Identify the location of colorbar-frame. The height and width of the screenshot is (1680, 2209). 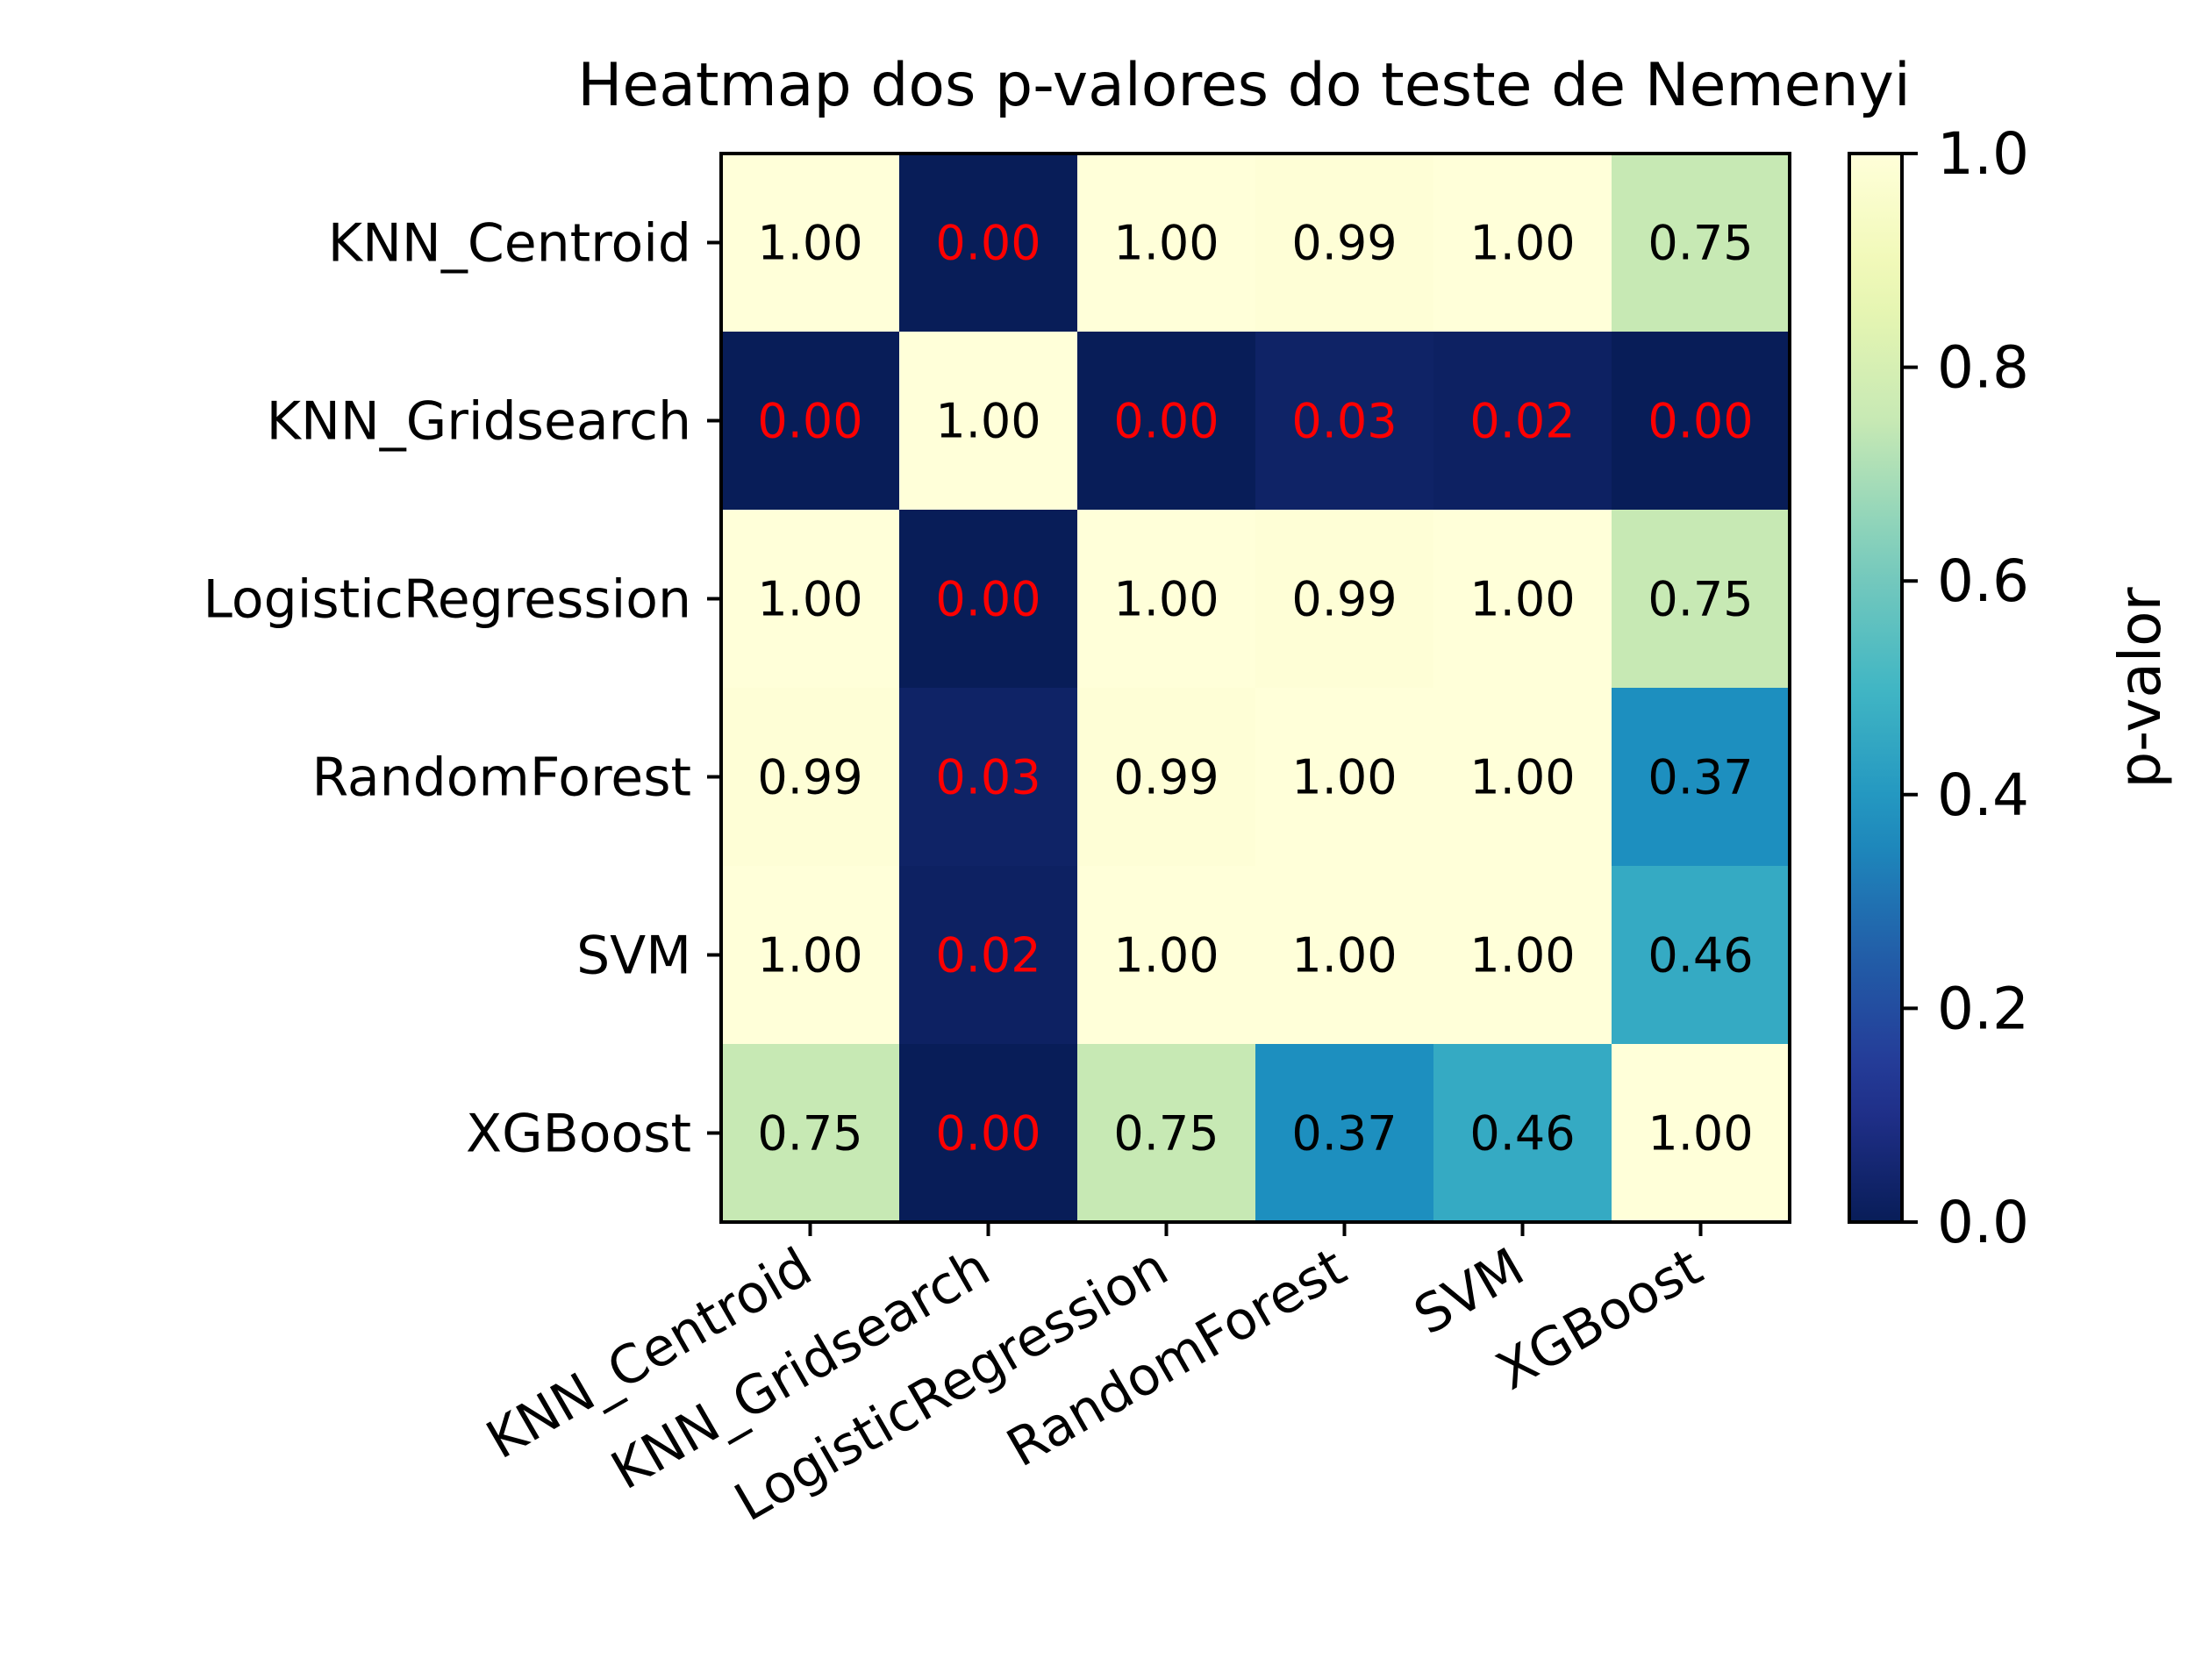
(1876, 688).